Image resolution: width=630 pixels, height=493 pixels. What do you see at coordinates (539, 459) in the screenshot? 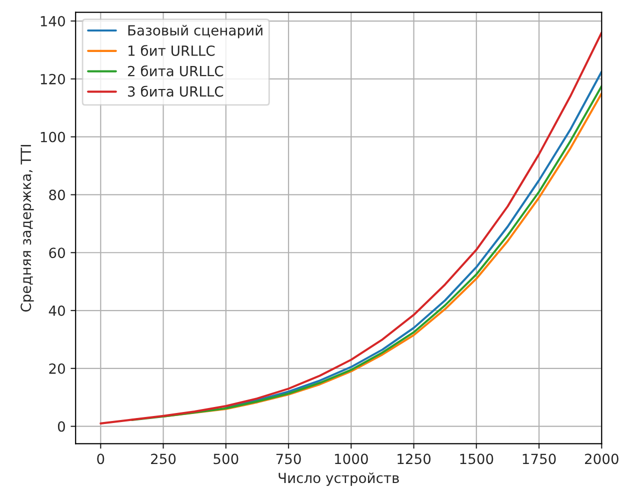
I see `x-tick-label: 1750` at bounding box center [539, 459].